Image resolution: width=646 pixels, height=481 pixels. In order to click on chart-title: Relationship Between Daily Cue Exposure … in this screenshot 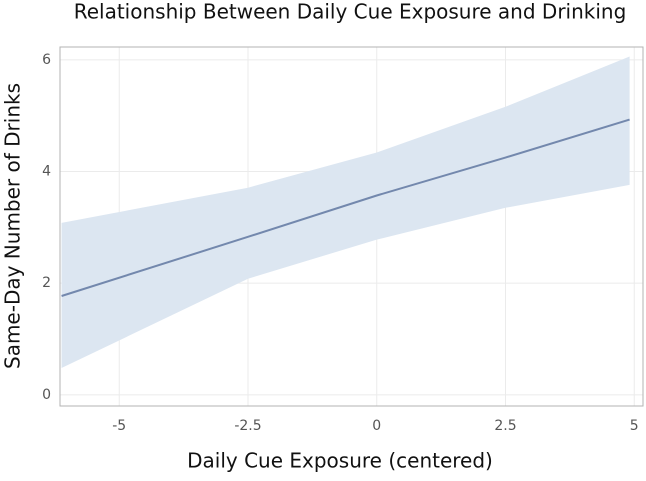, I will do `click(350, 12)`.